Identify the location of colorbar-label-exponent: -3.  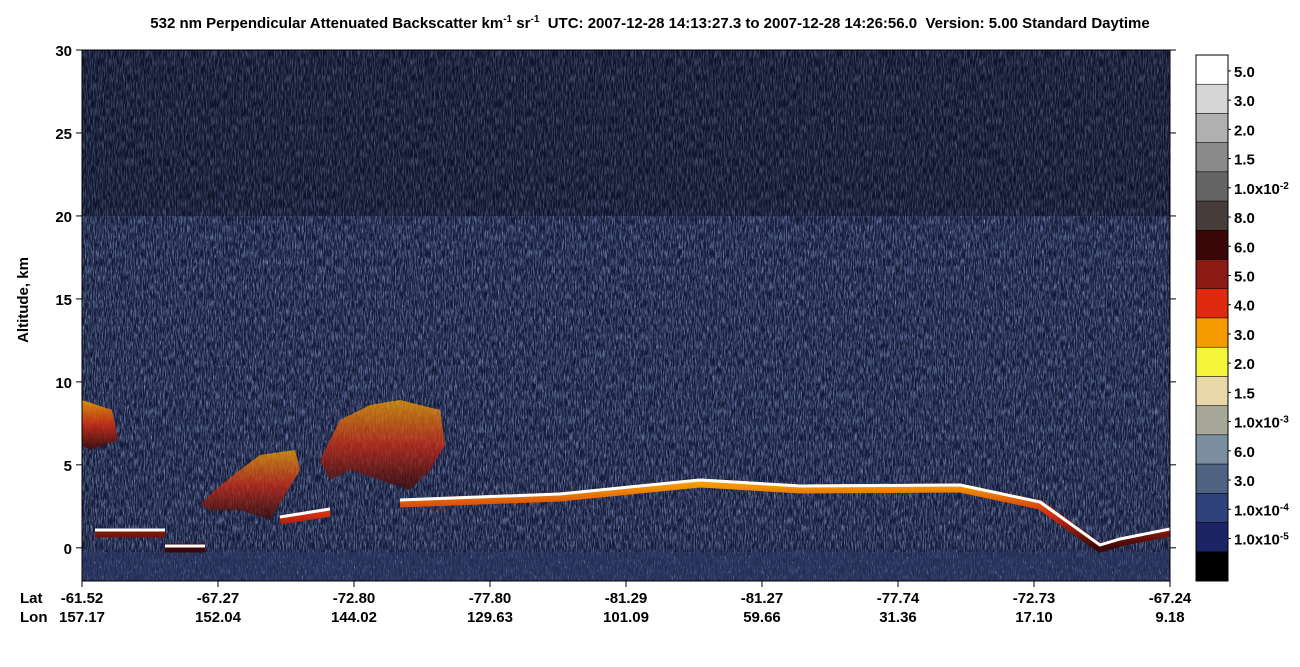
(1284, 420).